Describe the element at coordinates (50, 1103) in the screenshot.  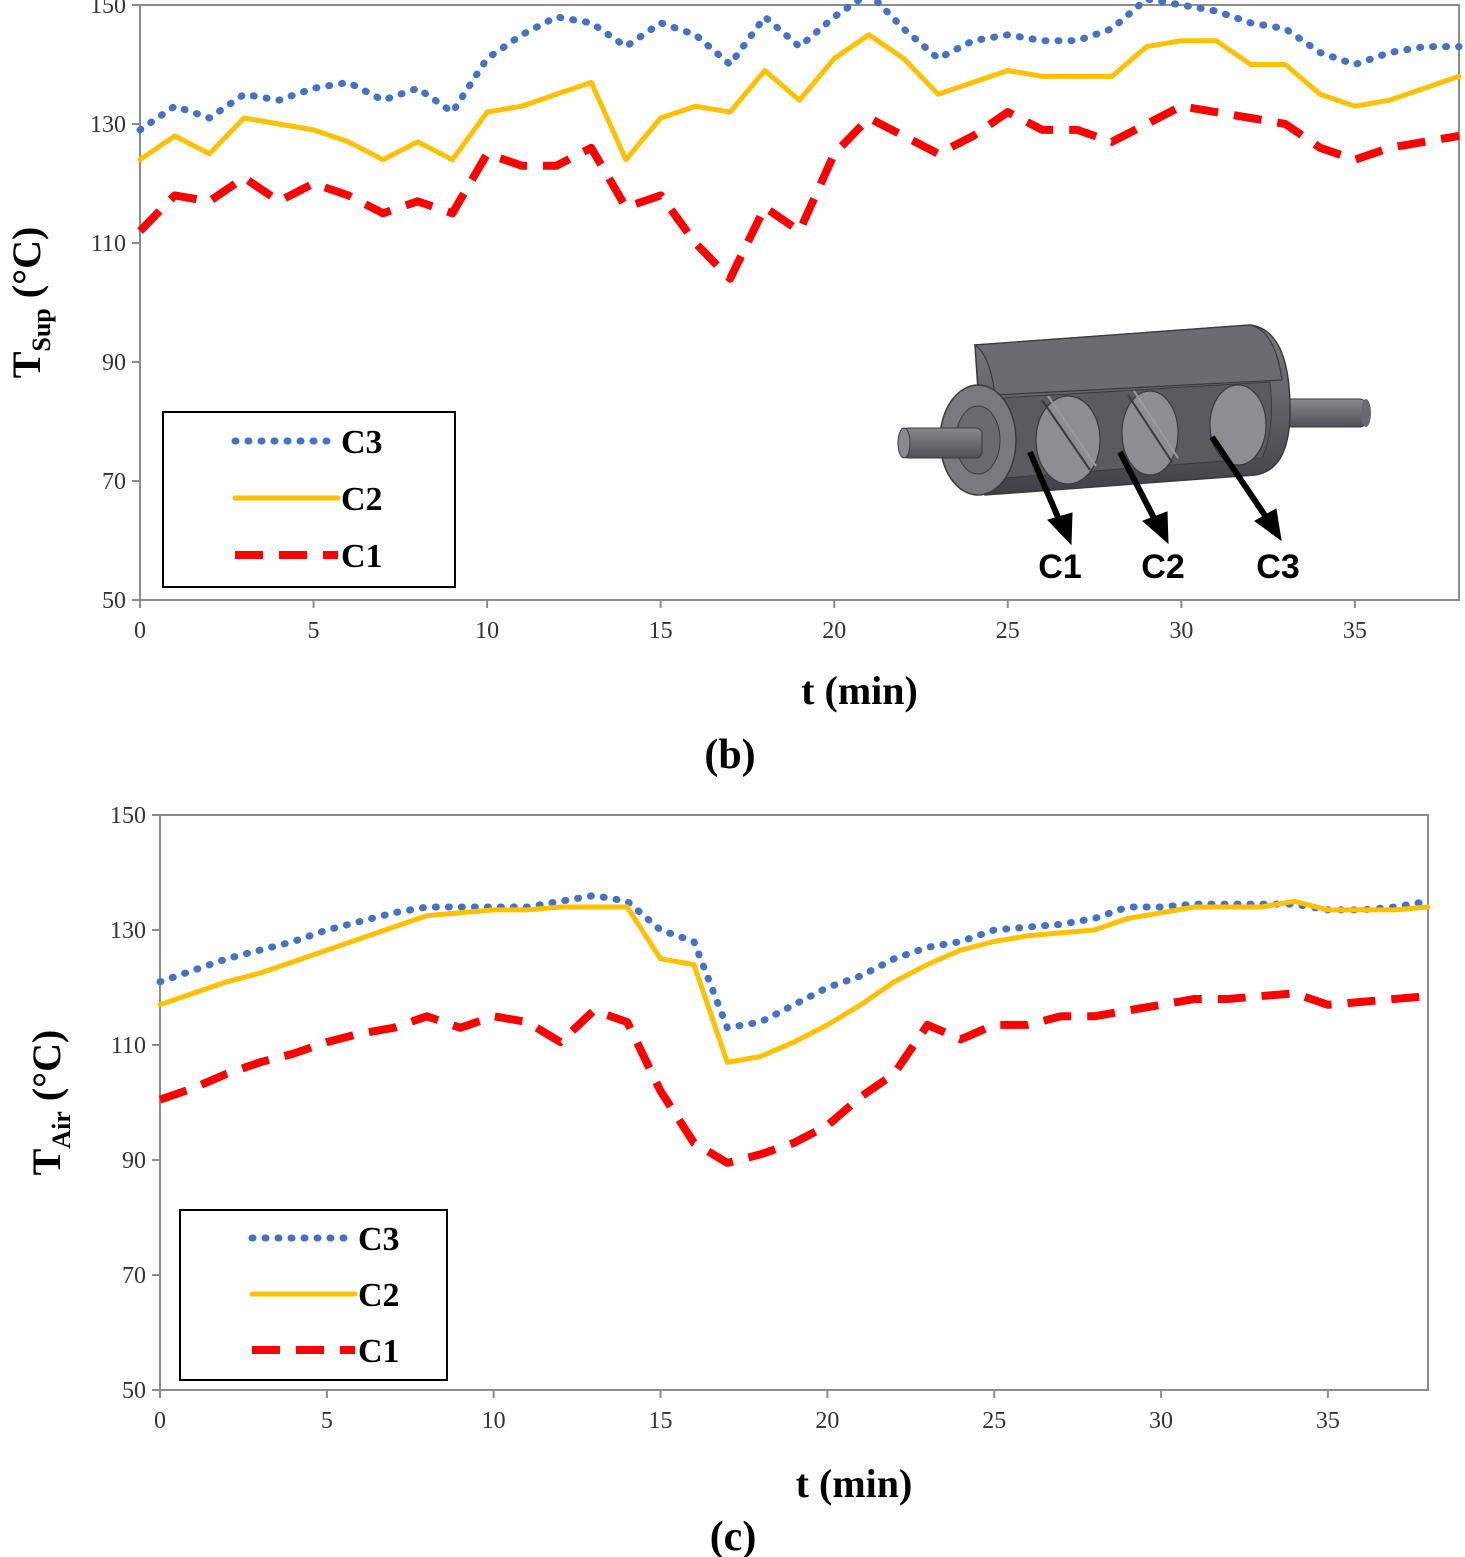
I see `y-axis-title: TAir (°C)` at that location.